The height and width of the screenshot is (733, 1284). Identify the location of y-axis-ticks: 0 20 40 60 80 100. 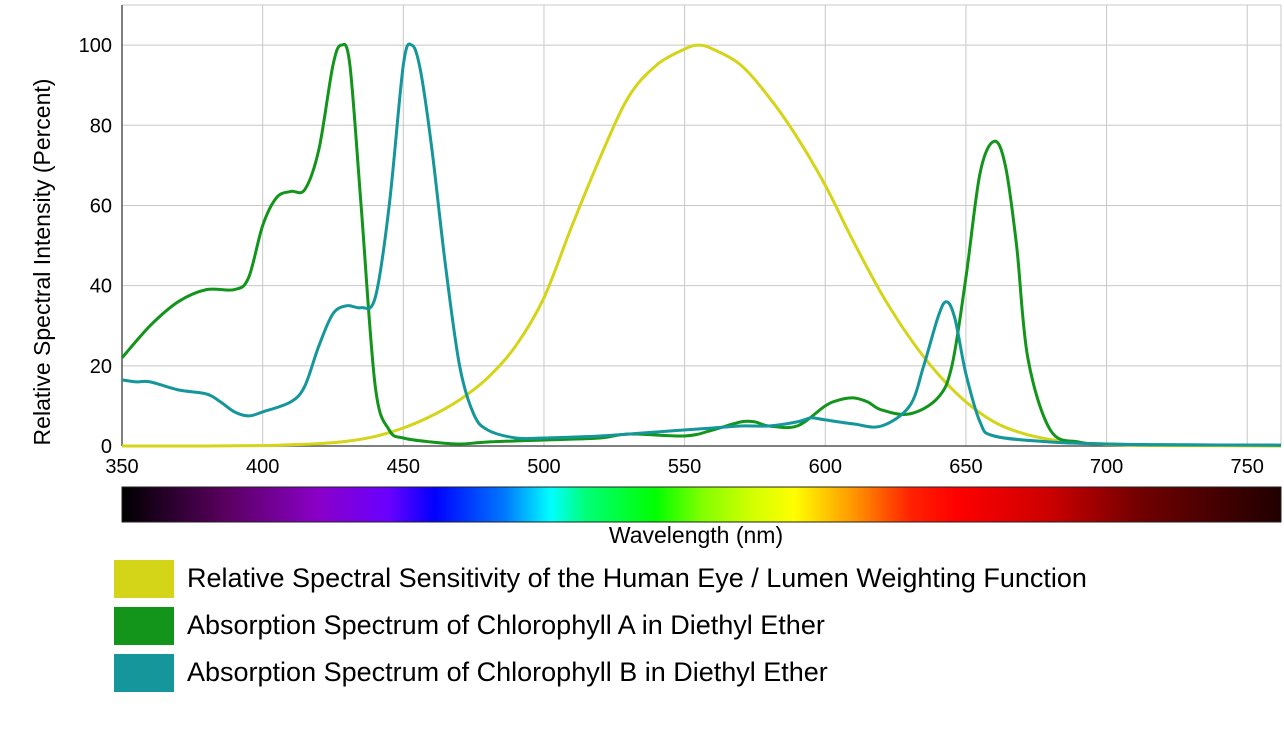
(95, 246).